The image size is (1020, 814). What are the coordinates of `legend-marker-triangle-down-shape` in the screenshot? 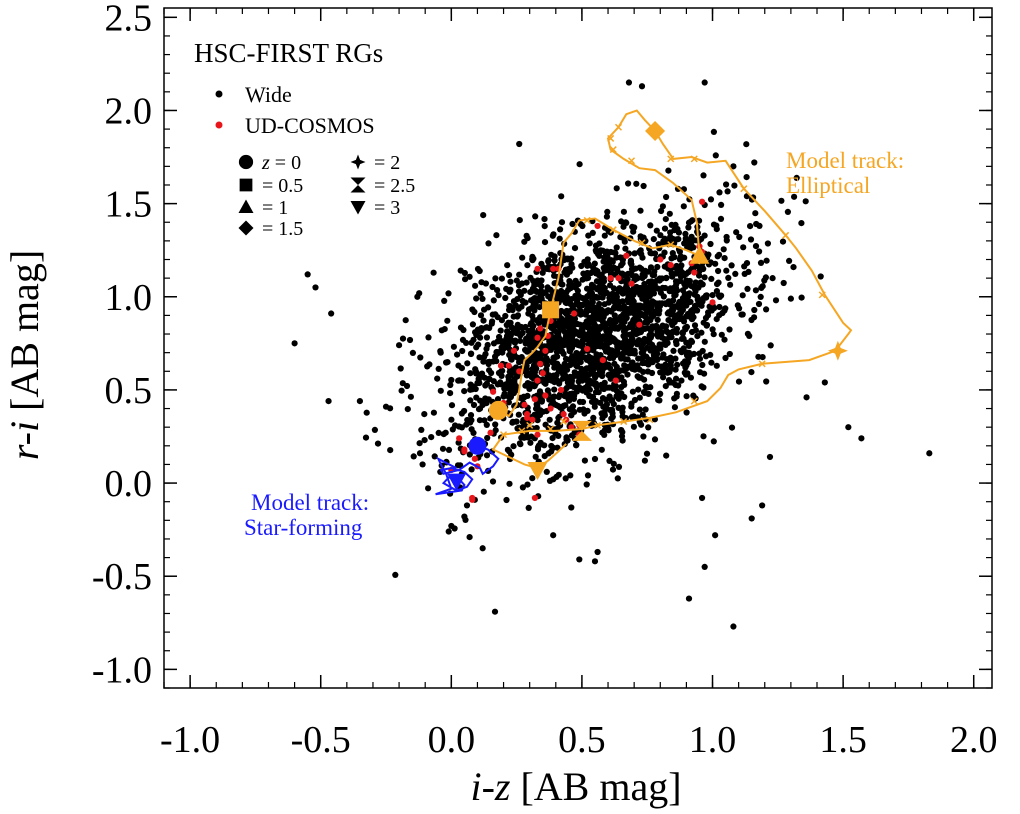 It's located at (358, 208).